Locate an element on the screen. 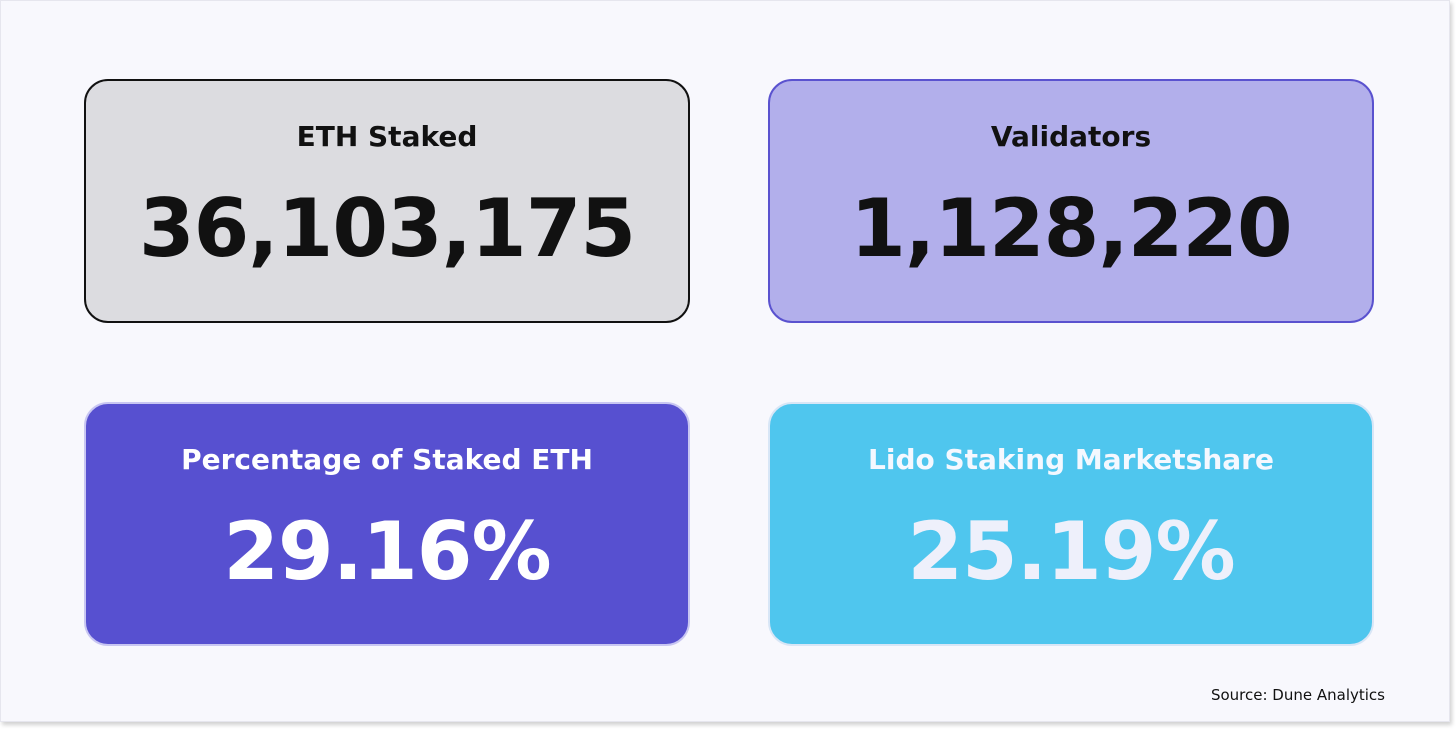 The height and width of the screenshot is (733, 1456). percentage-staked-card: Percentage of Staked ETH 29.16% is located at coordinates (387, 524).